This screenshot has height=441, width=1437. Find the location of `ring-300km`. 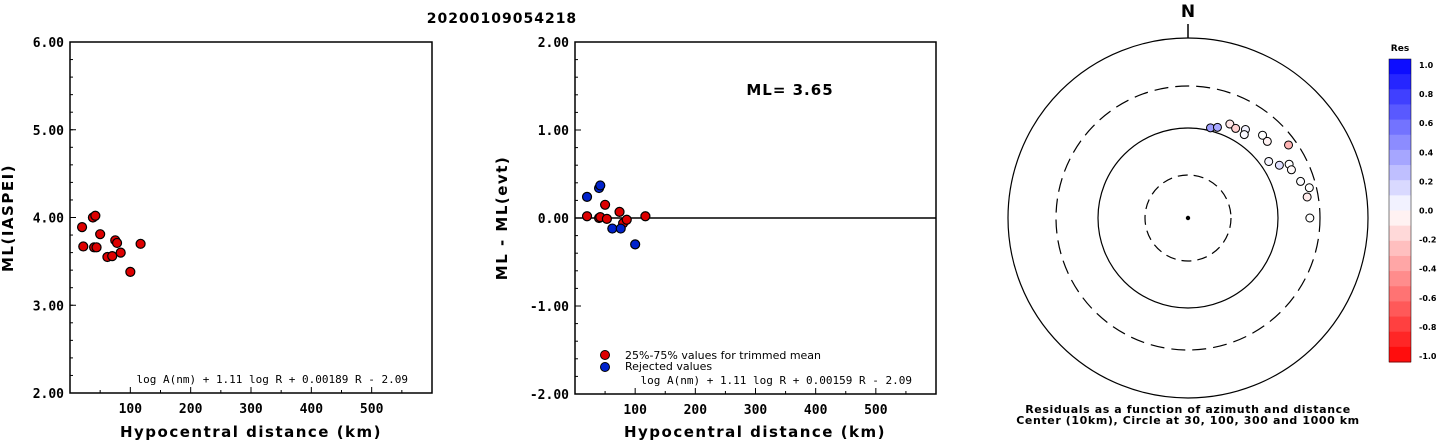

ring-300km is located at coordinates (1188, 218).